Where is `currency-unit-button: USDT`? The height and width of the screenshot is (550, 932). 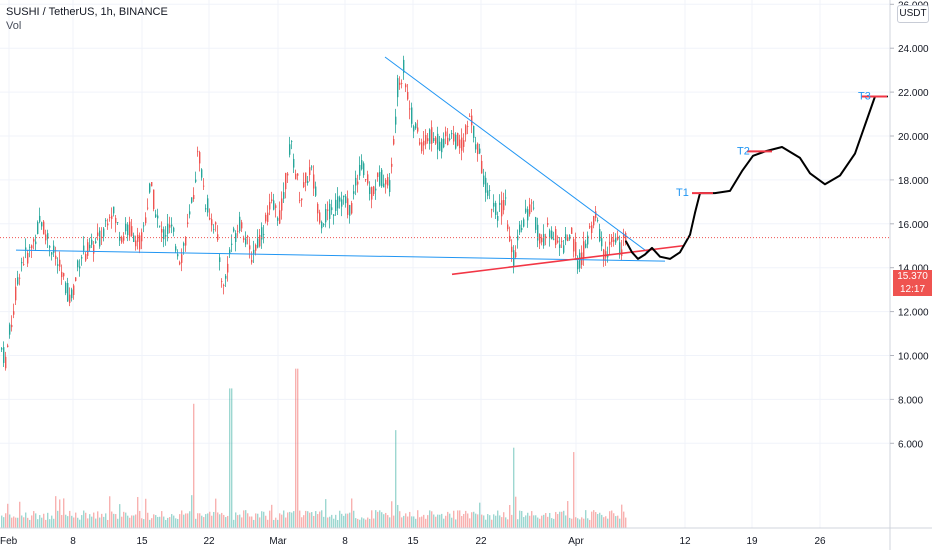 currency-unit-button: USDT is located at coordinates (913, 14).